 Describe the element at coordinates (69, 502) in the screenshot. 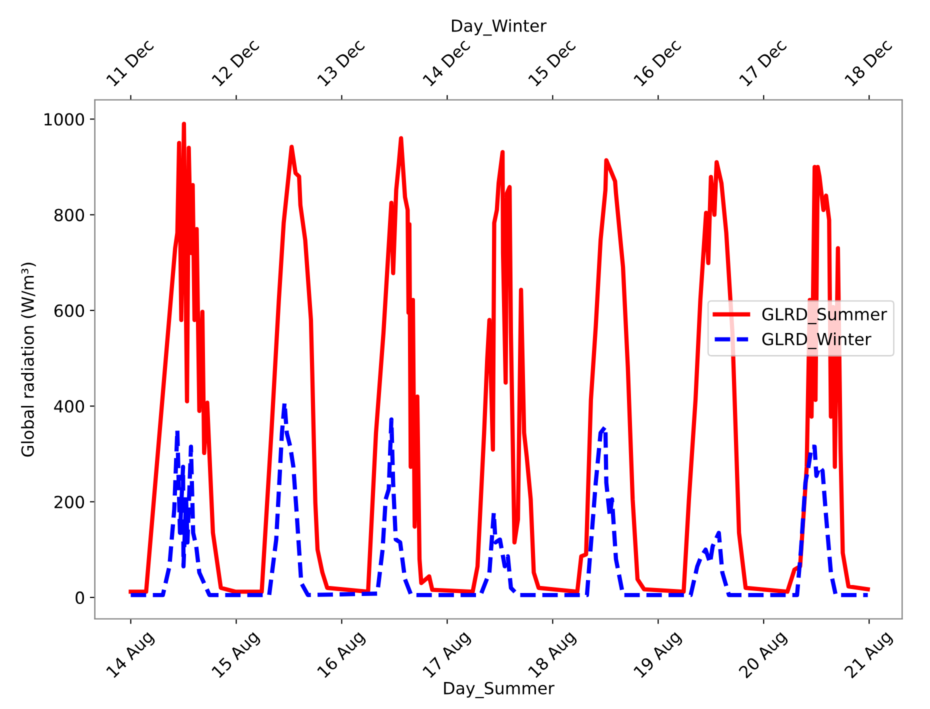

I see `y-tick-label: 200` at that location.